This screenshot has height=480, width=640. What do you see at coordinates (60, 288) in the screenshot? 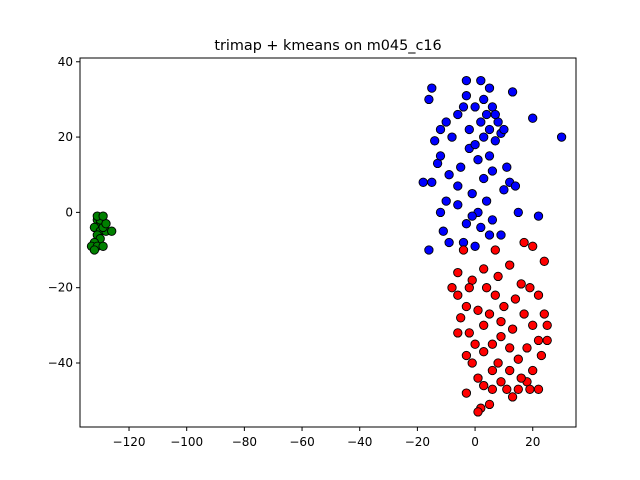
I see `y-tick-label: −20` at bounding box center [60, 288].